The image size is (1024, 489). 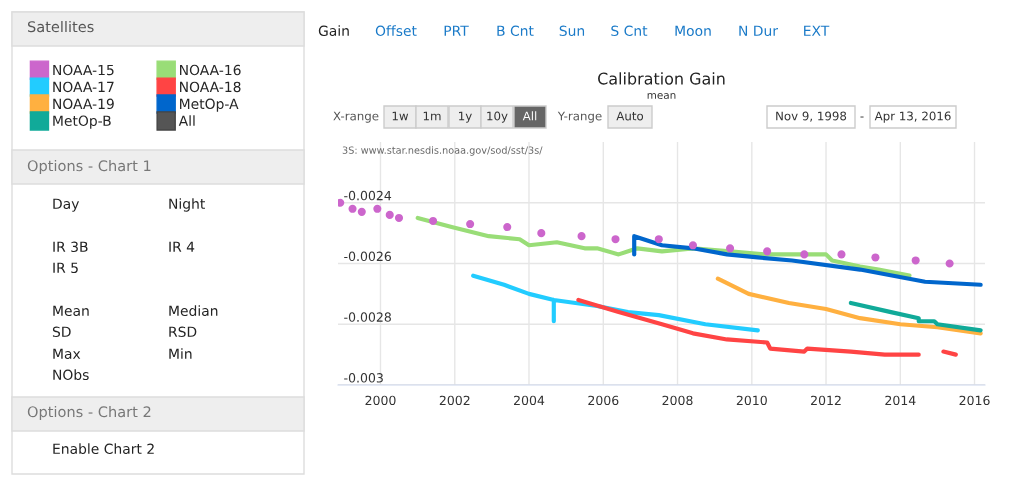 What do you see at coordinates (661, 78) in the screenshot?
I see `chart-title: Calibration Gain` at bounding box center [661, 78].